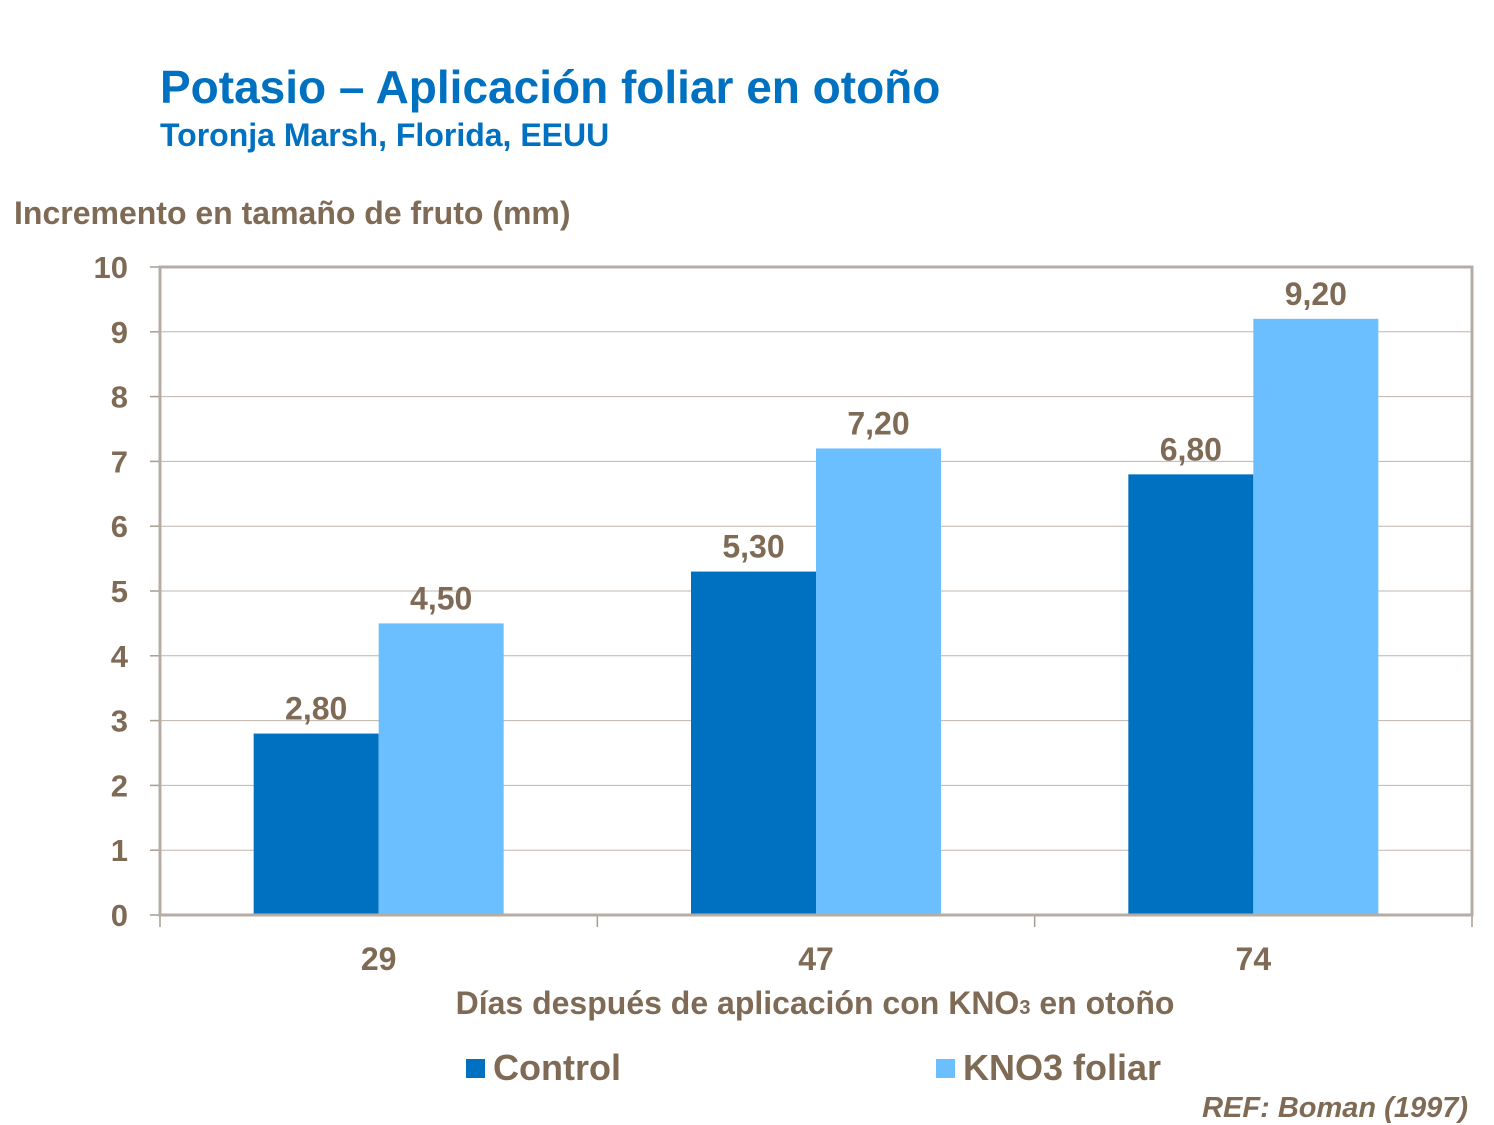  What do you see at coordinates (1254, 959) in the screenshot?
I see `x-tick-label: 74` at bounding box center [1254, 959].